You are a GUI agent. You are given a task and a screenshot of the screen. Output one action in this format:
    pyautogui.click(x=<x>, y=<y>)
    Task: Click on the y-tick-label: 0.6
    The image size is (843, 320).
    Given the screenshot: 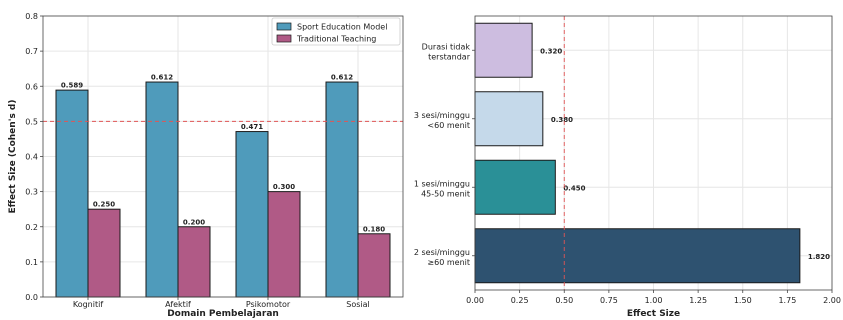 What is the action you would take?
    pyautogui.click(x=31, y=86)
    